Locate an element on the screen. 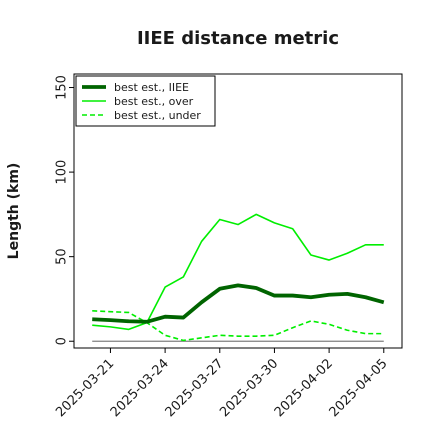  x-tick-label: 2025-04-05 is located at coordinates (359, 388).